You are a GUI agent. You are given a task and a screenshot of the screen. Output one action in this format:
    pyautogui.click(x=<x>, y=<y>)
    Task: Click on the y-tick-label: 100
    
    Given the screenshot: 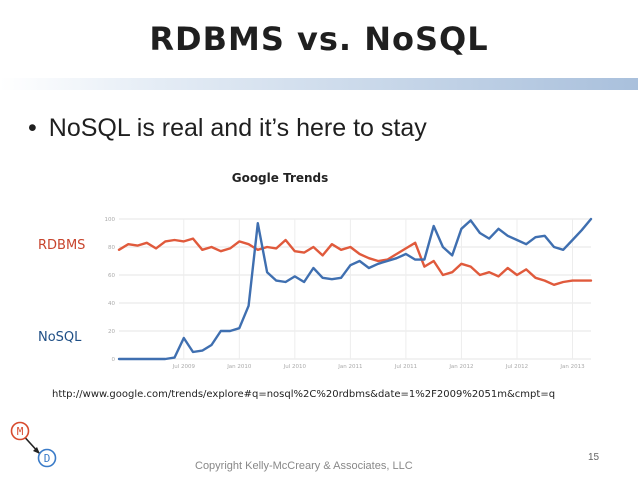 What is the action you would take?
    pyautogui.click(x=110, y=220)
    